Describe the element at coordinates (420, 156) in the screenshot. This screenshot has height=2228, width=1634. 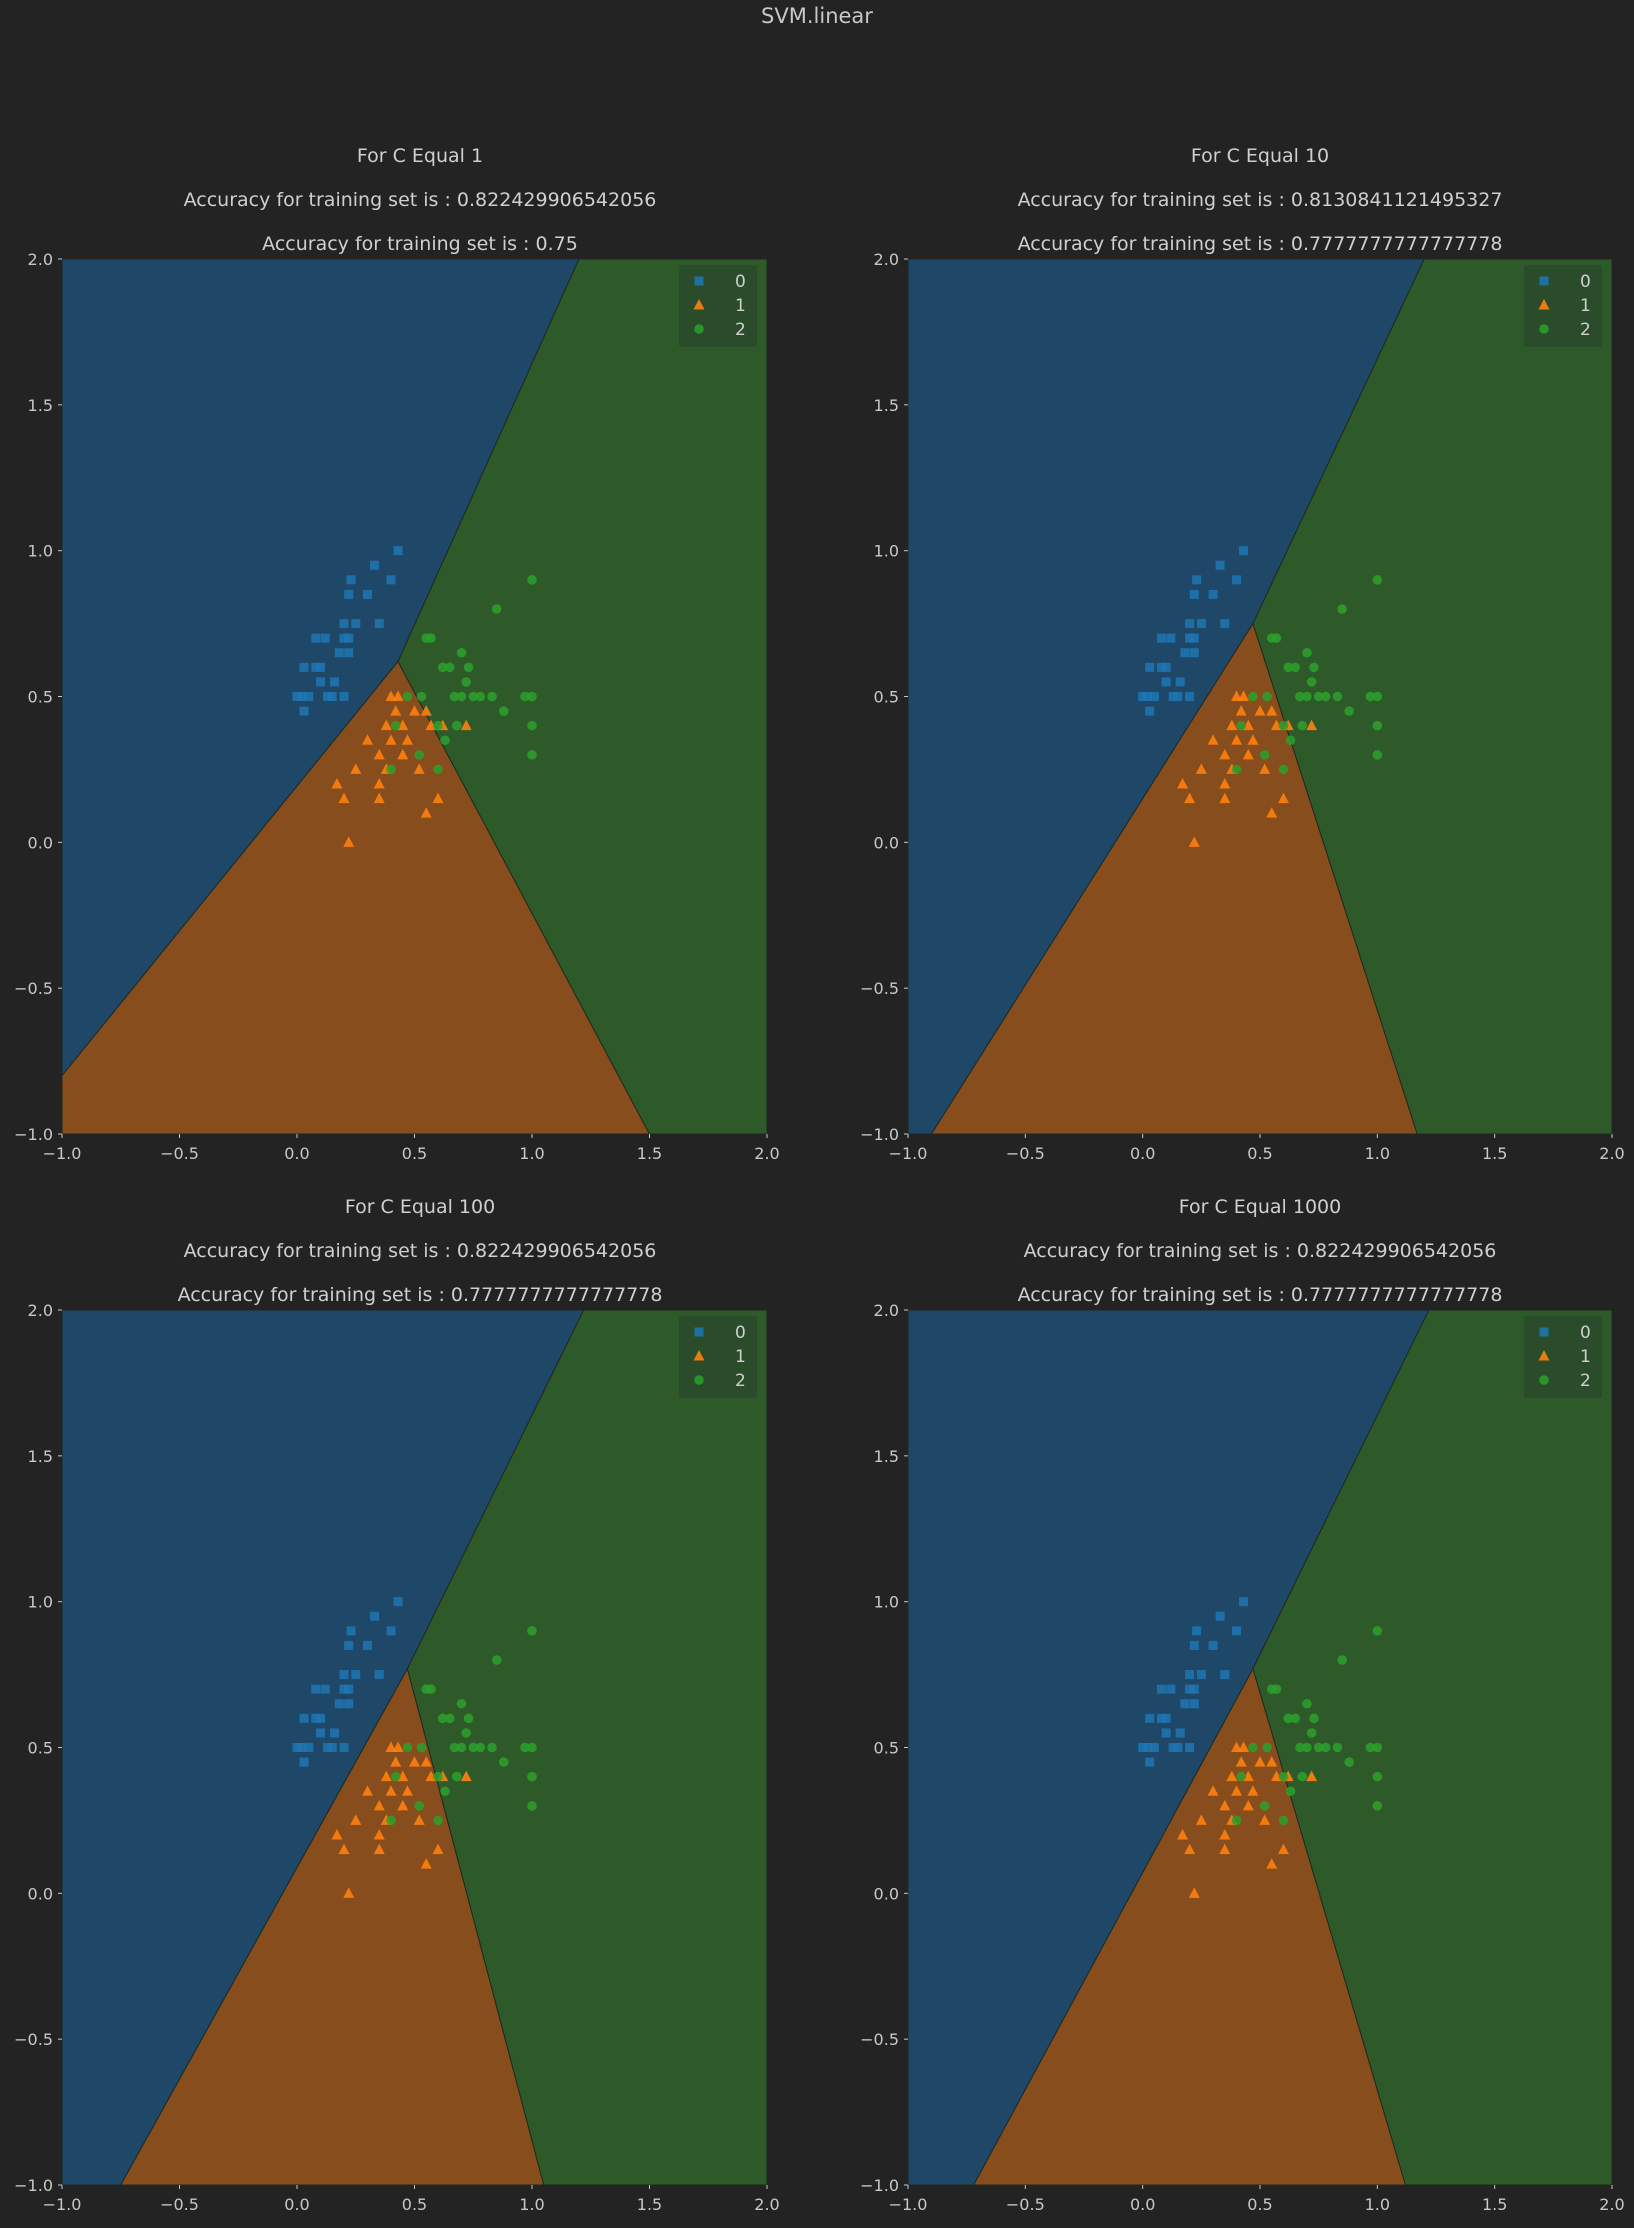
I see `subplot-title: For C Equal 1` at that location.